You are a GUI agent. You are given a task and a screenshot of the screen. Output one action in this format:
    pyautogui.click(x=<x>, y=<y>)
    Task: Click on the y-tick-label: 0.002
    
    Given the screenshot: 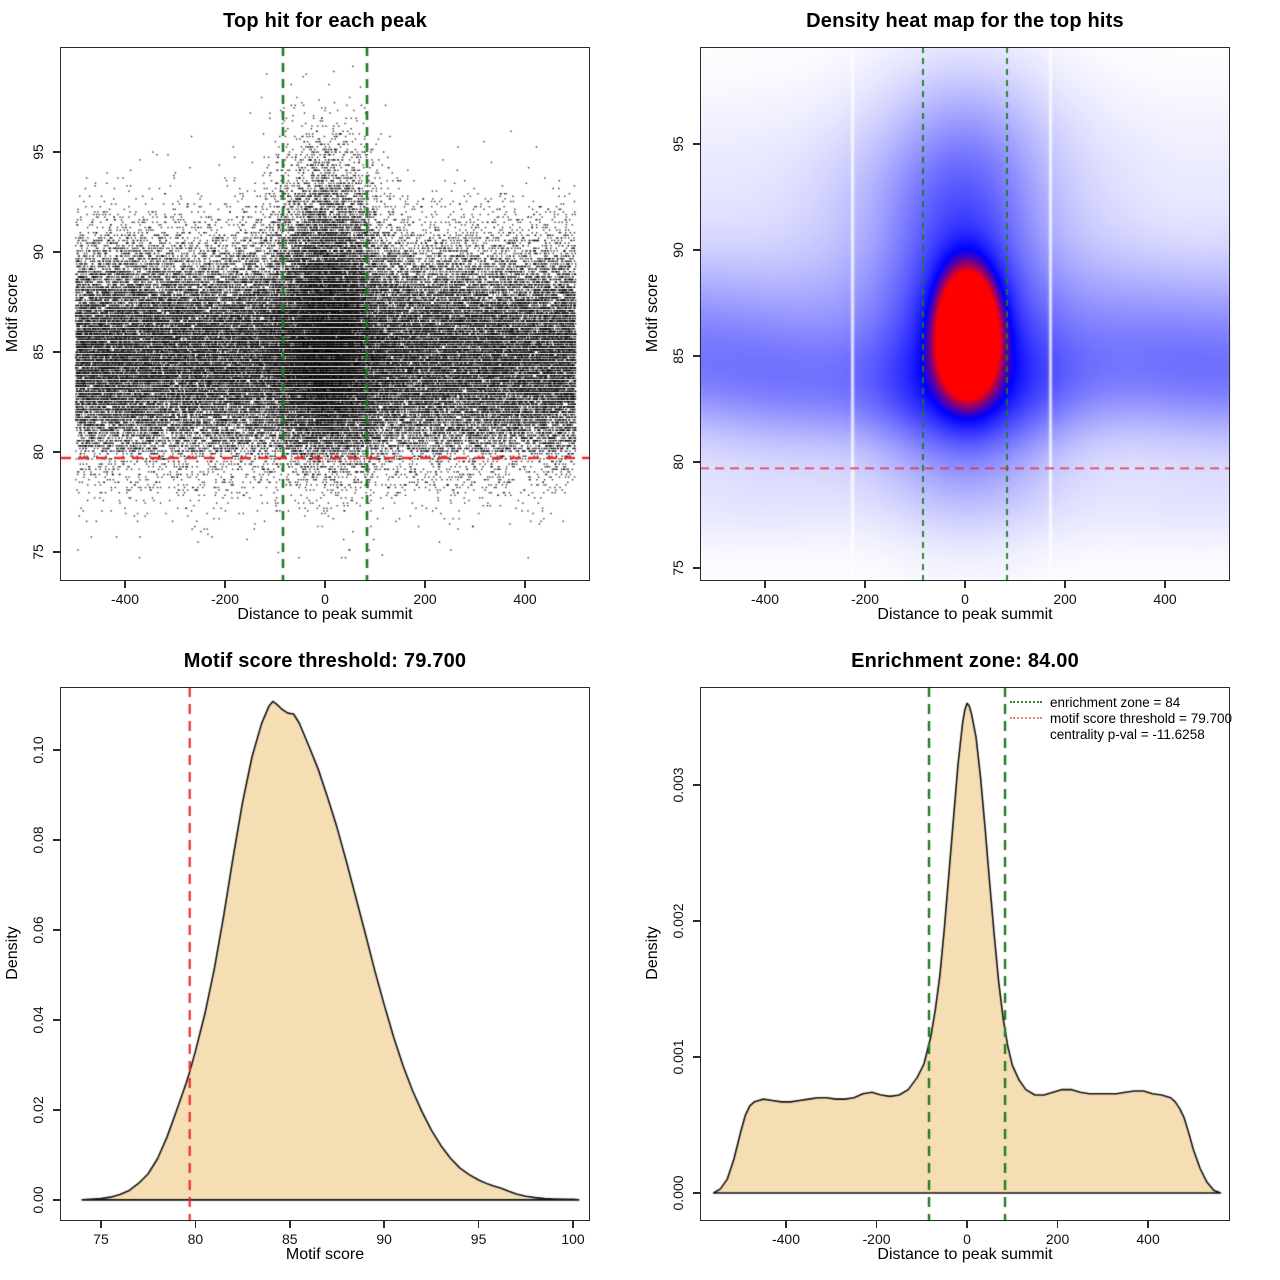 What is the action you would take?
    pyautogui.click(x=678, y=921)
    